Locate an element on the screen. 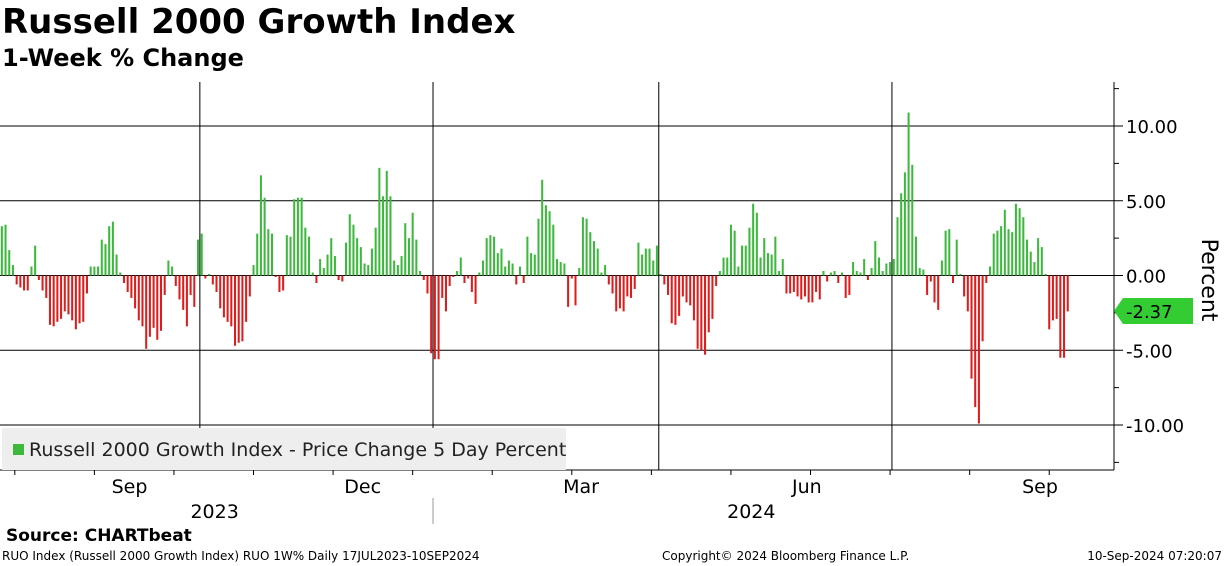 This screenshot has height=566, width=1224. footer-copyright: Copyright© 2024 Bloomberg Finance L.P. is located at coordinates (786, 556).